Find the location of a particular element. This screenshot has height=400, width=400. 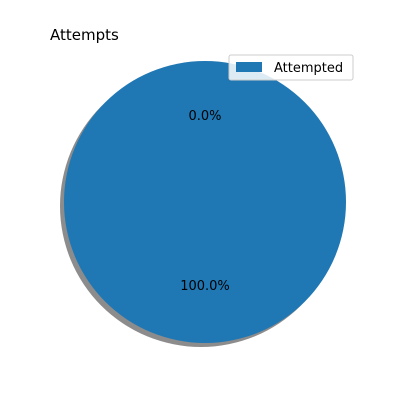

legend-swatch-attempted is located at coordinates (249, 67).